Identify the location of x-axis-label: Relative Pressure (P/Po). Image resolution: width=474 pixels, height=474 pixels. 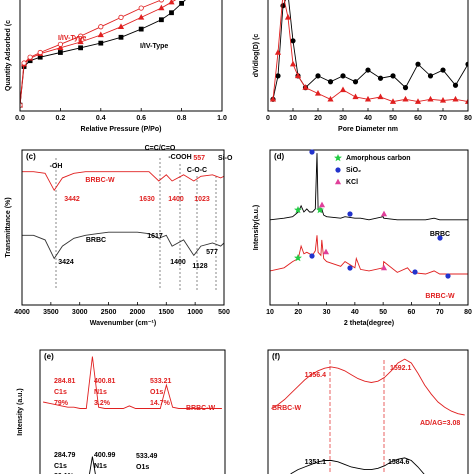
(121, 129).